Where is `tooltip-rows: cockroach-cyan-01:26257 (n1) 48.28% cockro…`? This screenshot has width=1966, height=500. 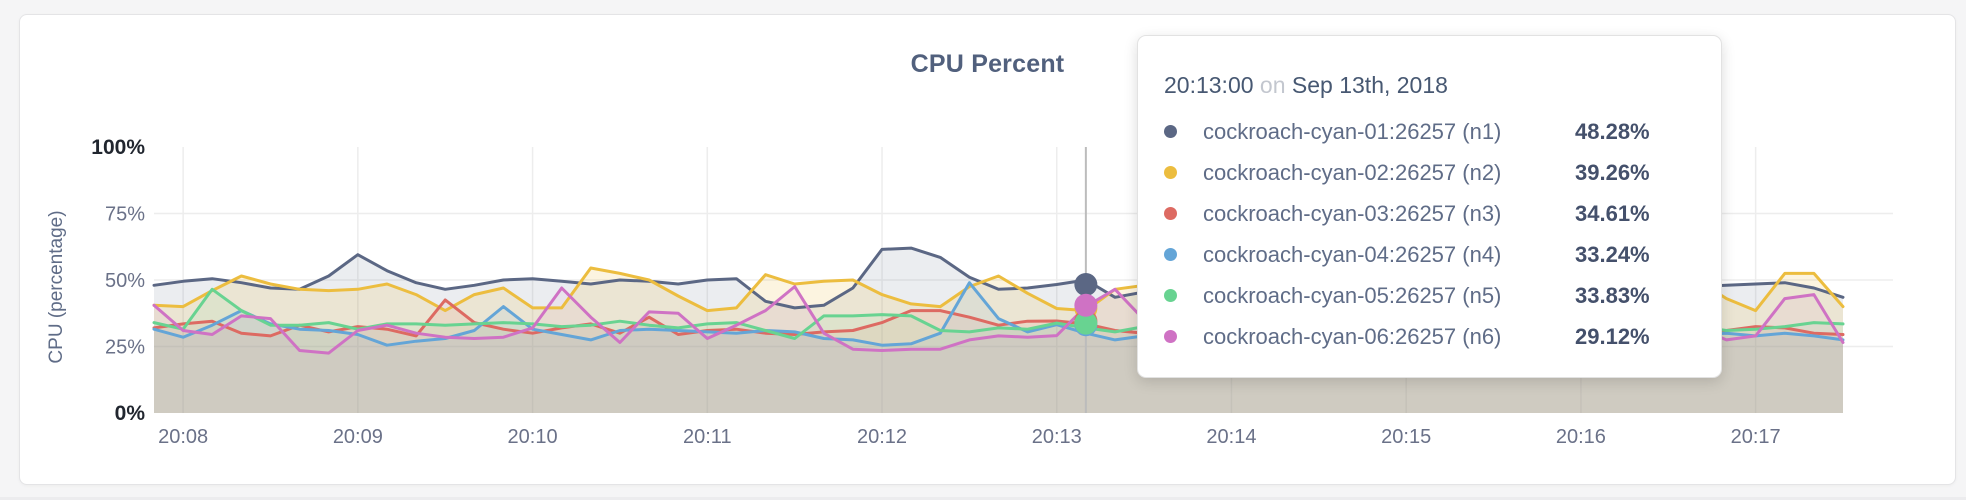 tooltip-rows: cockroach-cyan-01:26257 (n1) 48.28% cockro… is located at coordinates (1427, 234).